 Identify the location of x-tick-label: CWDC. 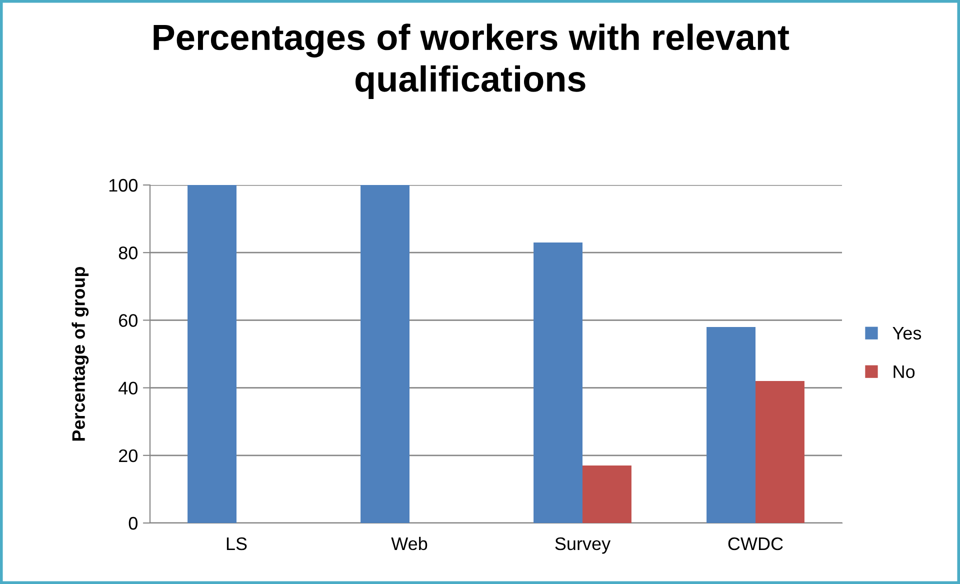
(755, 543).